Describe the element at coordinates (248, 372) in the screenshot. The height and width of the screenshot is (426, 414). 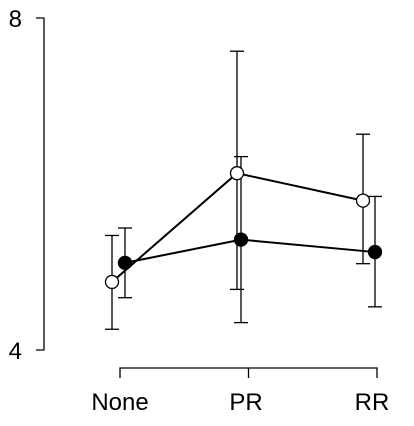
I see `x-axis` at that location.